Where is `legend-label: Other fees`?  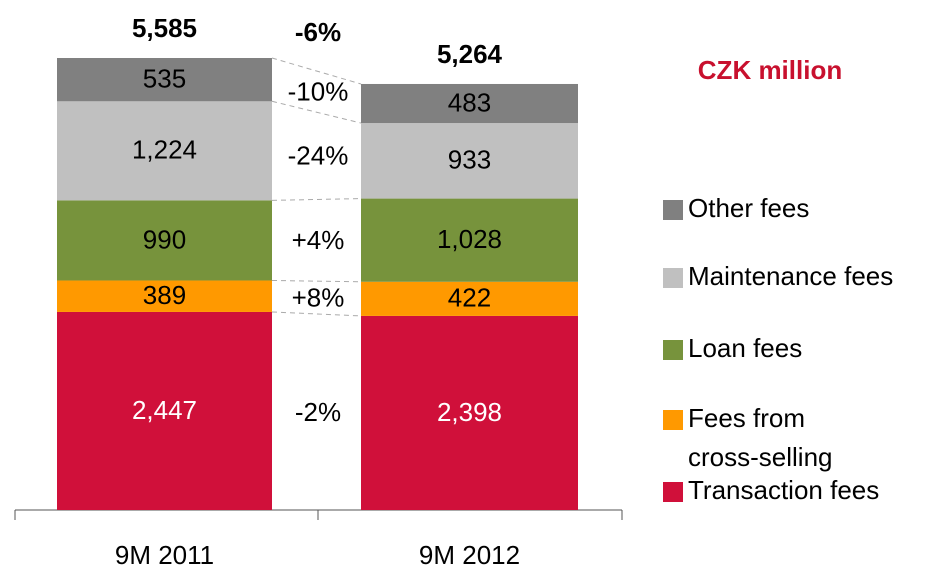 legend-label: Other fees is located at coordinates (748, 208).